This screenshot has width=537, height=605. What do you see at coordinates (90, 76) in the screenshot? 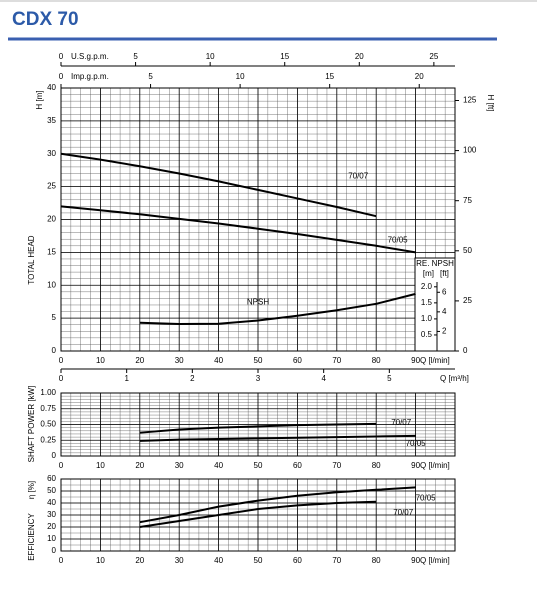
I see `top-axis-label: Imp.g.p.m.` at bounding box center [90, 76].